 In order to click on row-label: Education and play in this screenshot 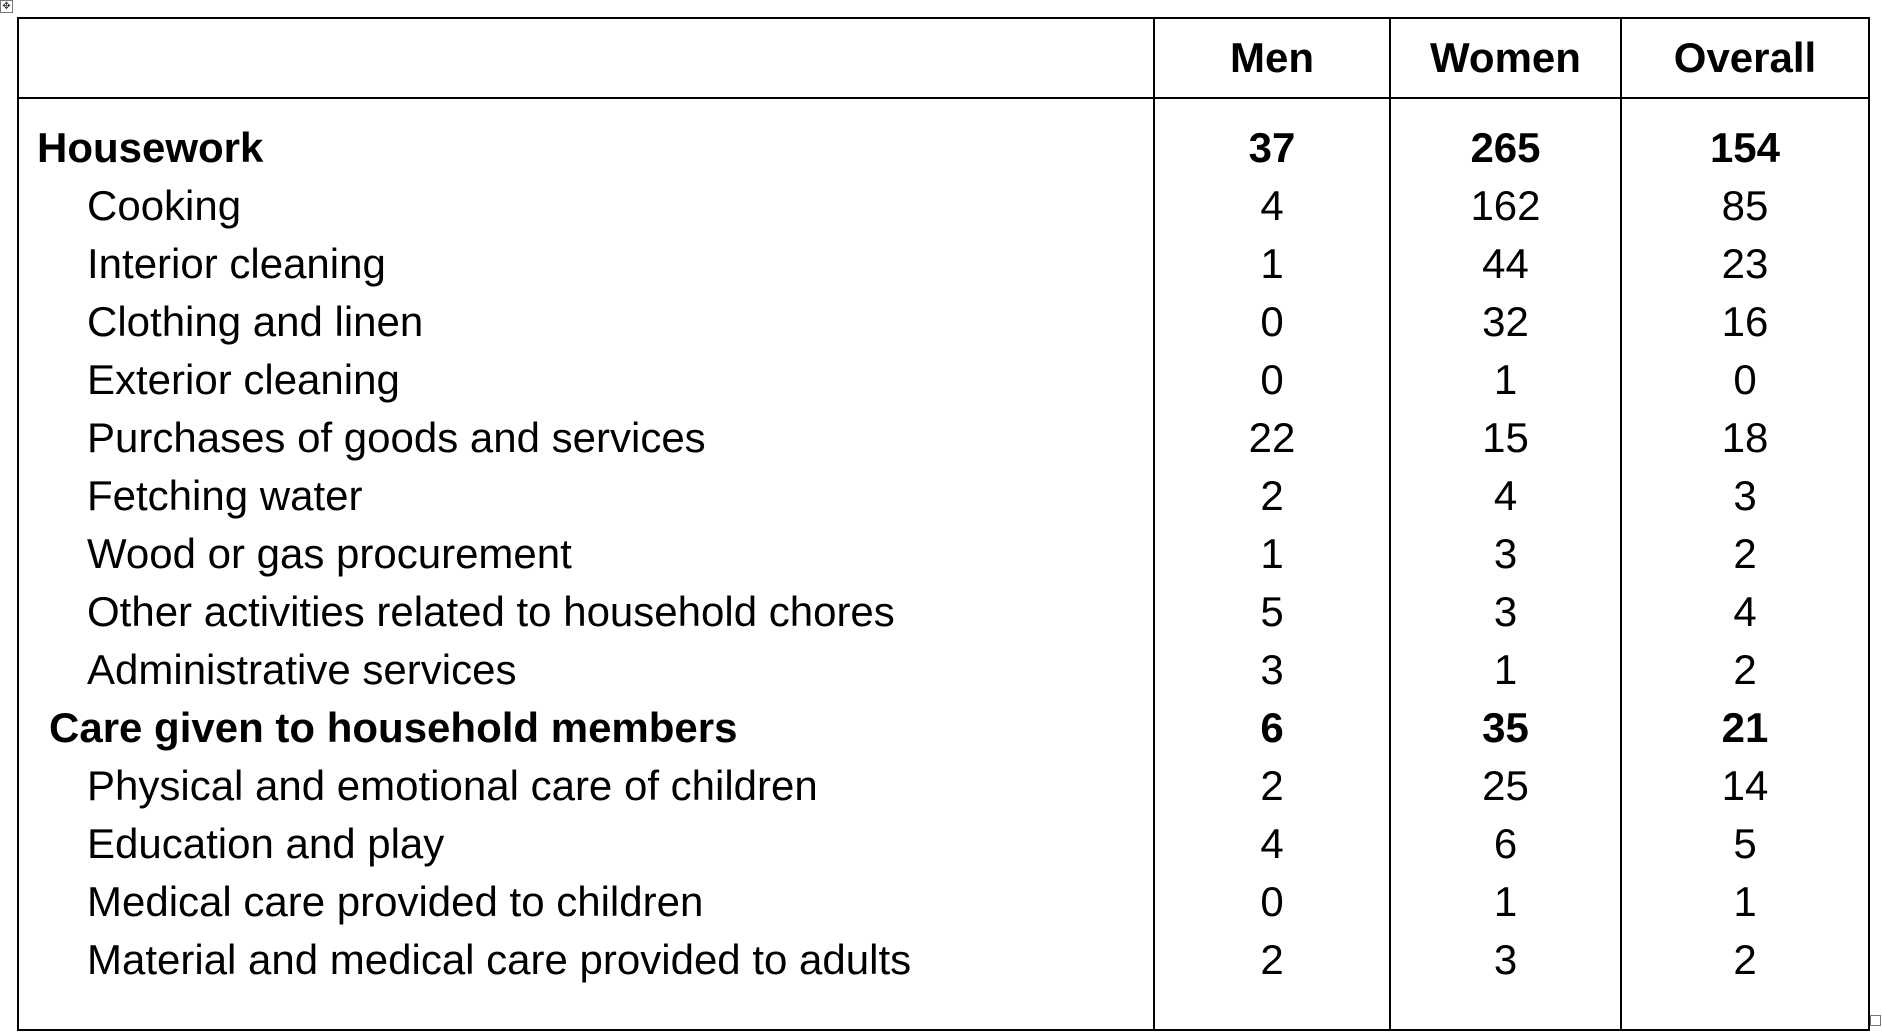, I will do `click(586, 844)`.